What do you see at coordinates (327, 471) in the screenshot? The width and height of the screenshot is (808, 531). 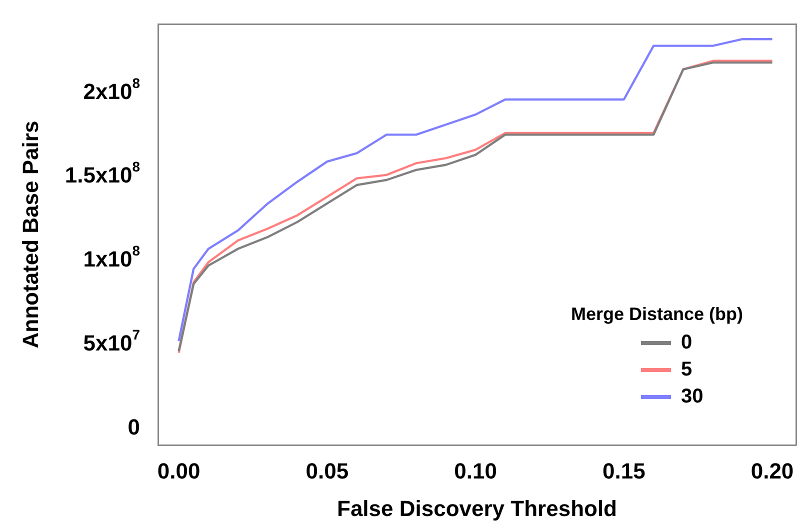 I see `x-tick-label: 0.05` at bounding box center [327, 471].